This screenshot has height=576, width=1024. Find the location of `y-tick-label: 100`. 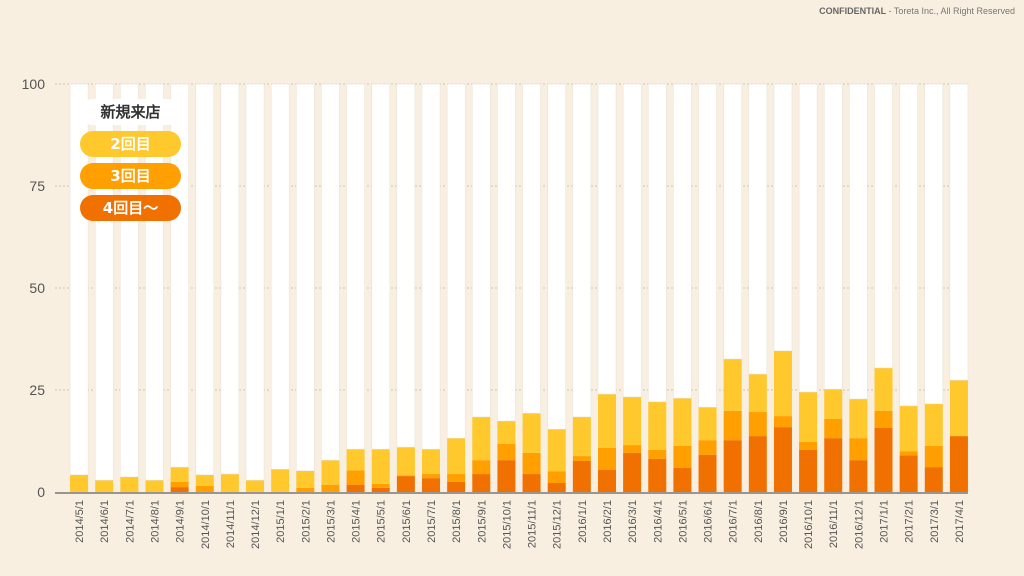

y-tick-label: 100 is located at coordinates (34, 84).